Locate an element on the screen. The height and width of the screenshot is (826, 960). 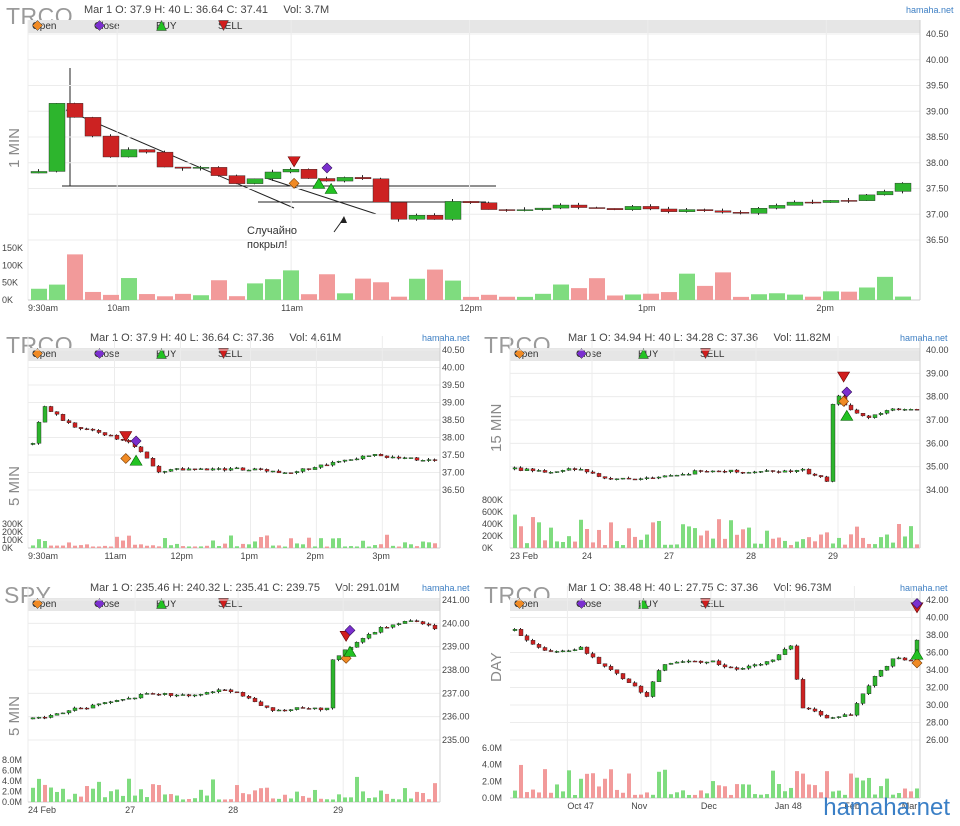
legend-label: BUY is located at coordinates (166, 354).